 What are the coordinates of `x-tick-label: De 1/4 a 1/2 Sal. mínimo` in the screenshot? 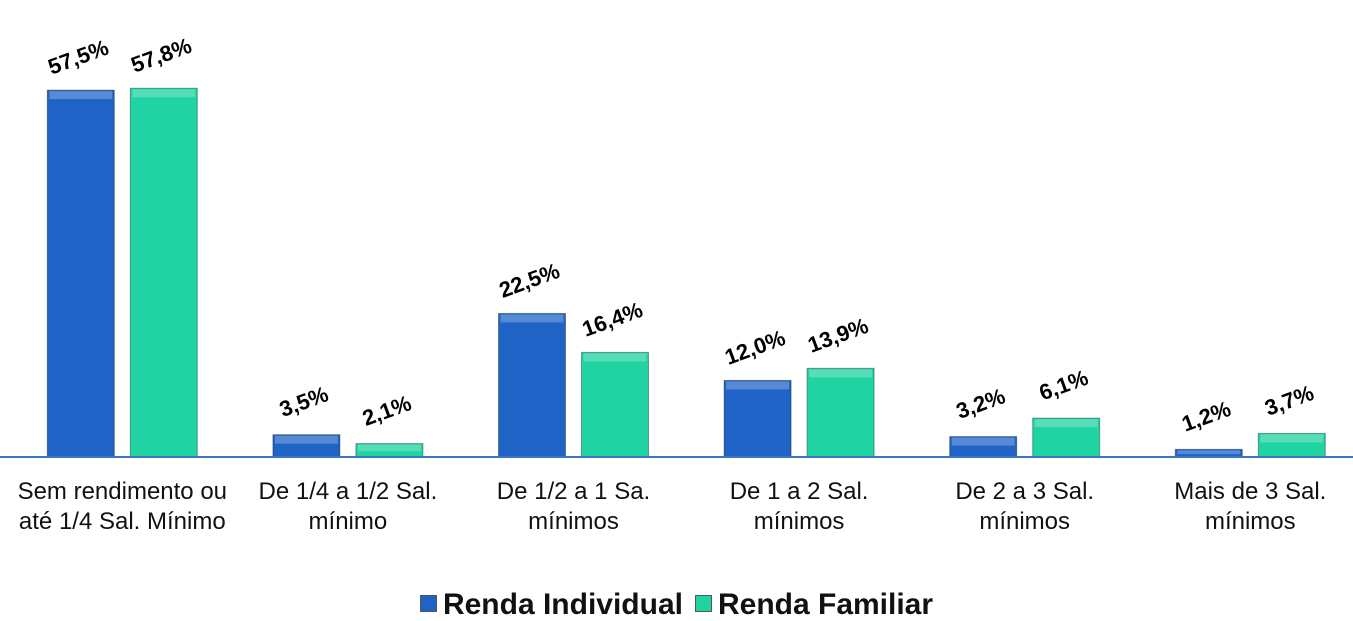 It's located at (348, 506).